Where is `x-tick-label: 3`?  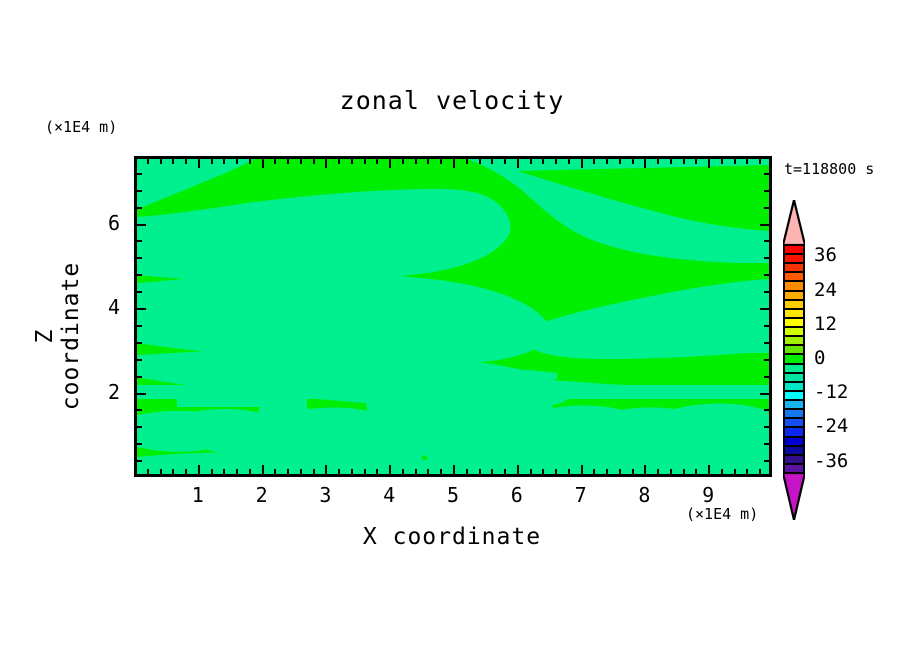 x-tick-label: 3 is located at coordinates (325, 495).